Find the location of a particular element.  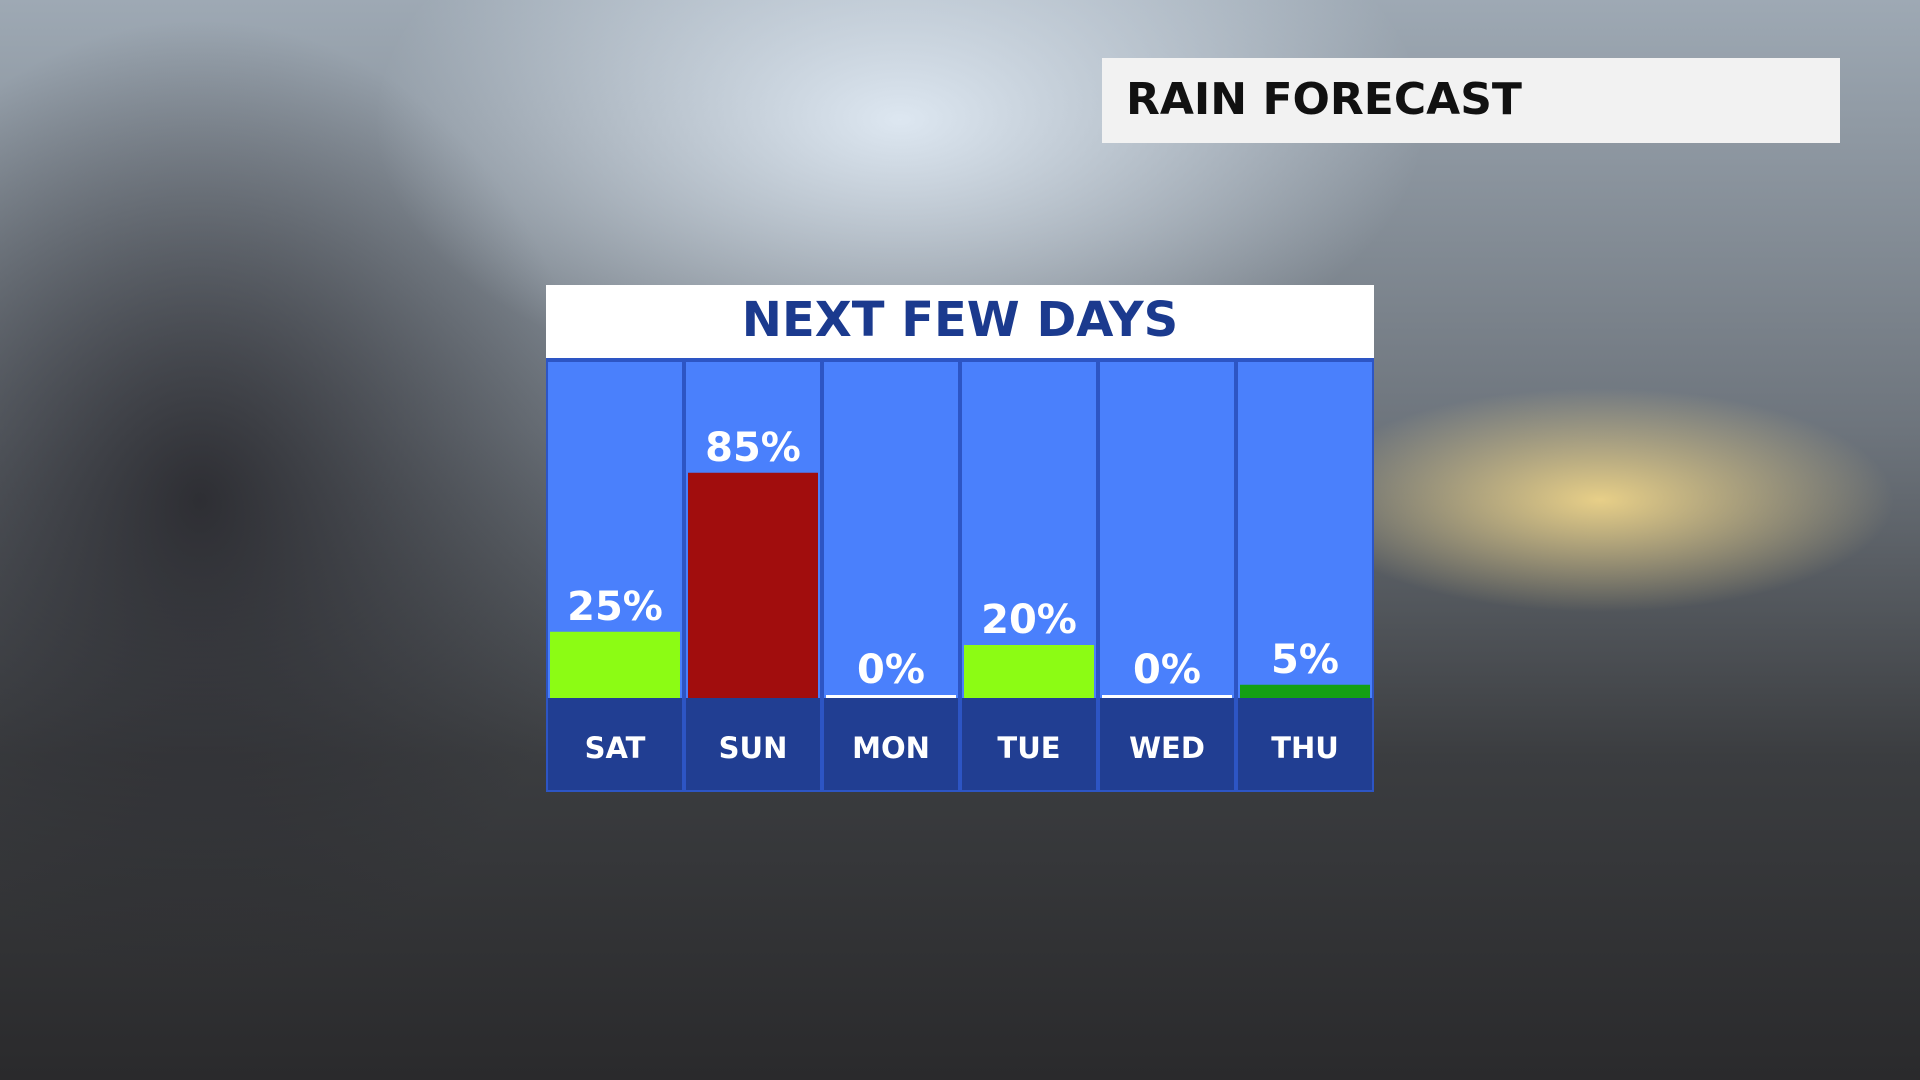

header-box is located at coordinates (1471, 100).